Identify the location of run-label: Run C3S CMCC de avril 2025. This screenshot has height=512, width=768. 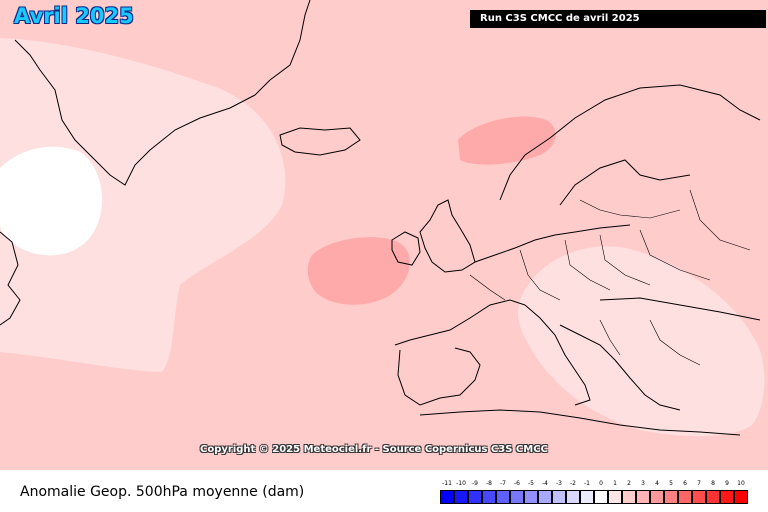
(618, 19).